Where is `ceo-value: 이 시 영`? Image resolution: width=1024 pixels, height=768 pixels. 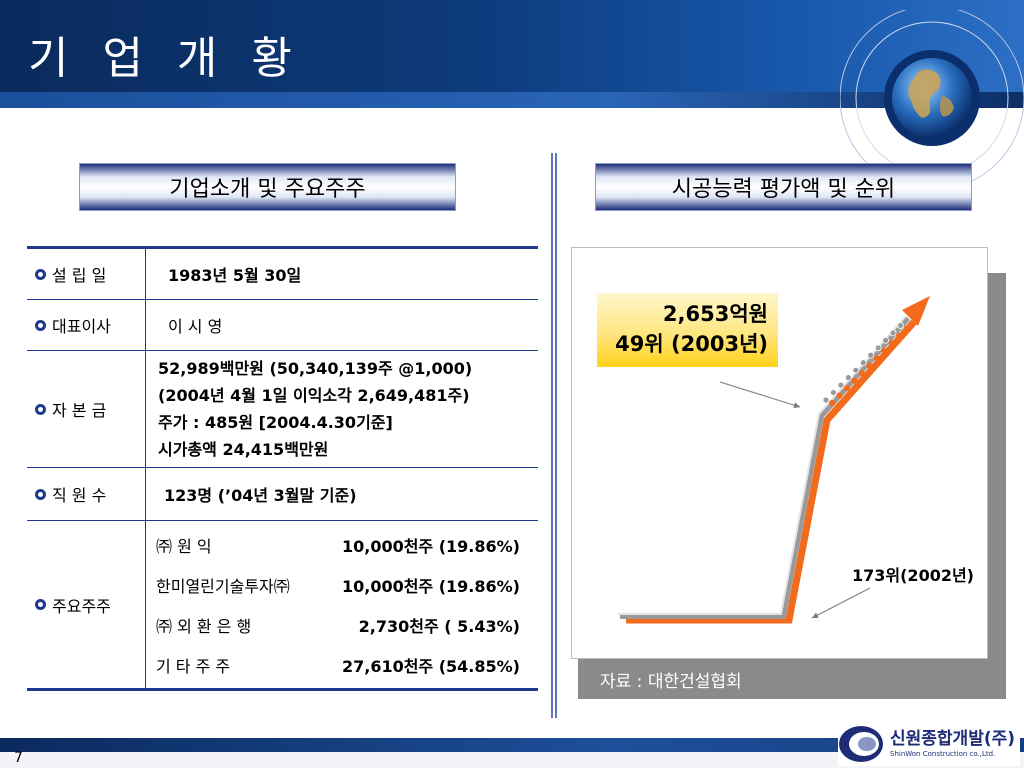
ceo-value: 이 시 영 is located at coordinates (195, 326).